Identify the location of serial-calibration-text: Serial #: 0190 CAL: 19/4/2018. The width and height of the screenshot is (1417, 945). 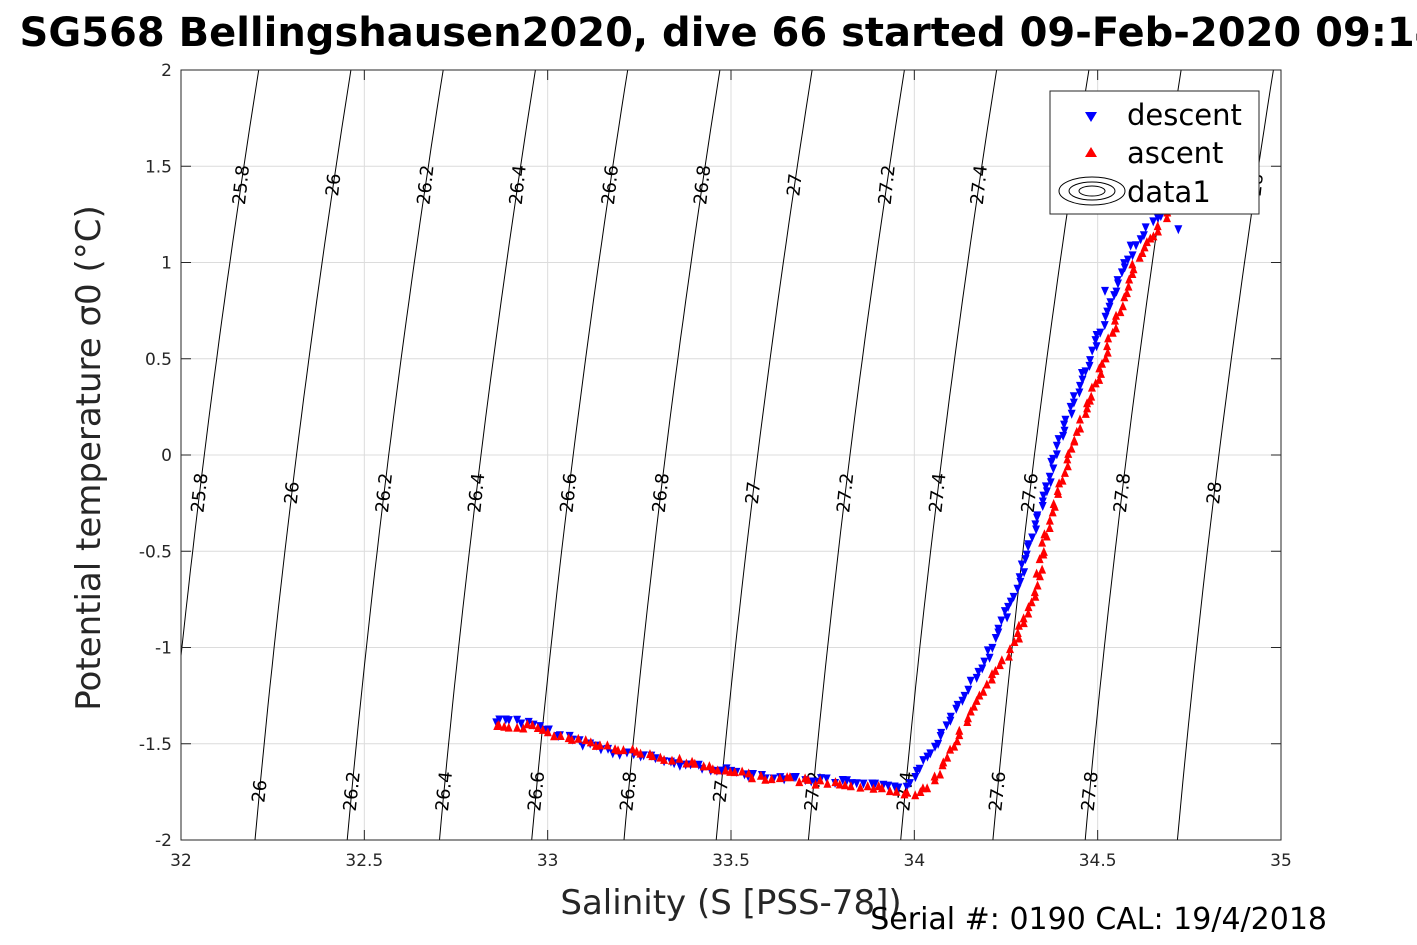
(1098, 919).